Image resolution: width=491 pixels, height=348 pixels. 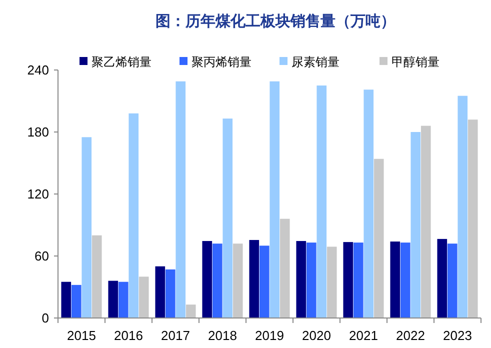 What do you see at coordinates (45, 318) in the screenshot?
I see `y-tick-label: 0` at bounding box center [45, 318].